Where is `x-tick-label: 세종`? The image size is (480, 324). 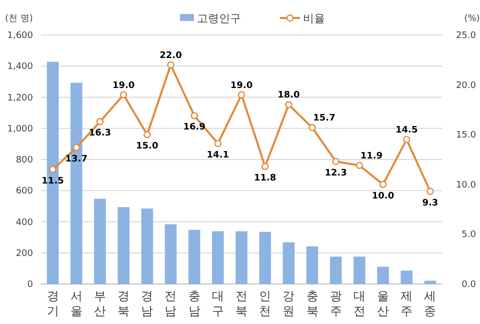
x-tick-label: 세종 is located at coordinates (430, 303).